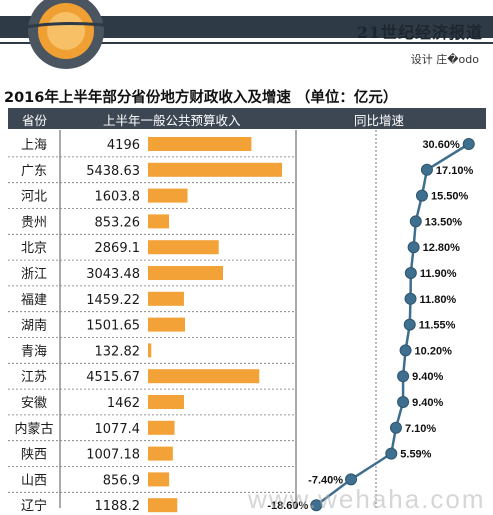 Image resolution: width=493 pixels, height=515 pixels. I want to click on revenue-value-label: 1007.18, so click(113, 455).